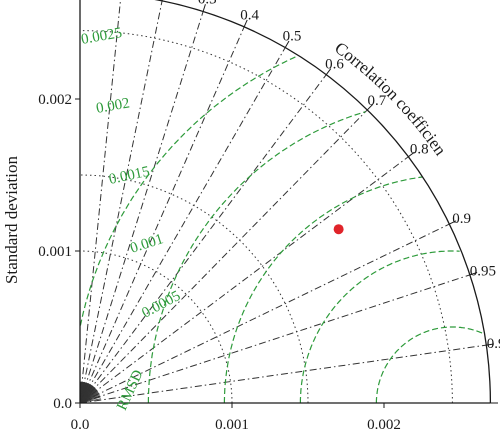 This screenshot has height=439, width=500. I want to click on y-tick-label: 0.0, so click(62, 404).